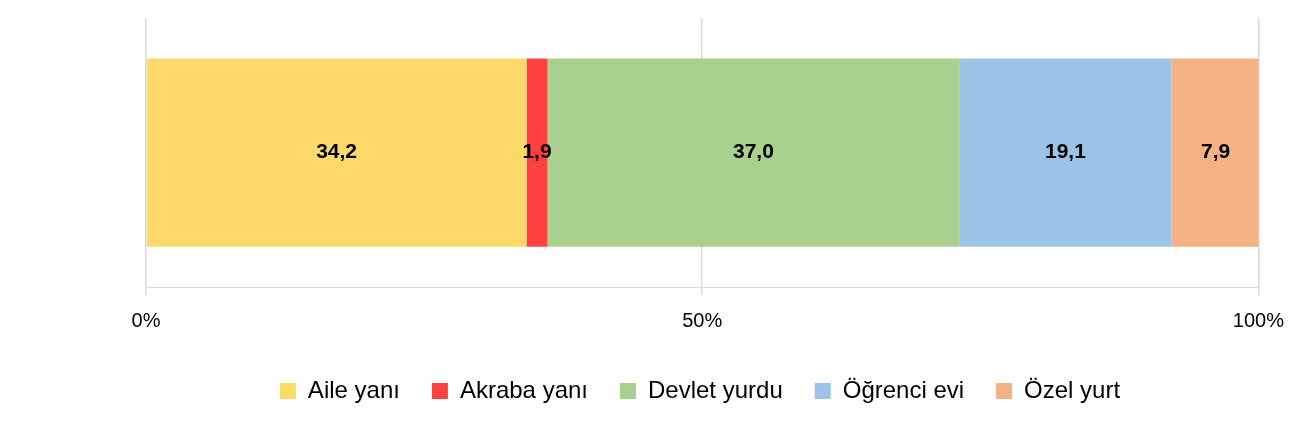 This screenshot has width=1306, height=421. What do you see at coordinates (1072, 389) in the screenshot?
I see `legend-label: Özel yurt` at bounding box center [1072, 389].